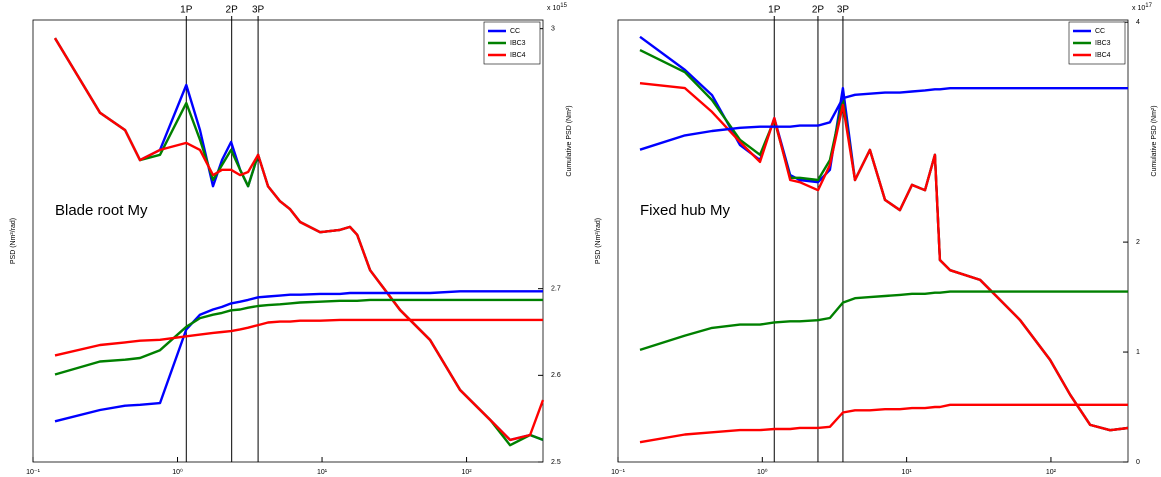 Image resolution: width=1161 pixels, height=477 pixels. What do you see at coordinates (1138, 22) in the screenshot?
I see `y2-tick-label: 4` at bounding box center [1138, 22].